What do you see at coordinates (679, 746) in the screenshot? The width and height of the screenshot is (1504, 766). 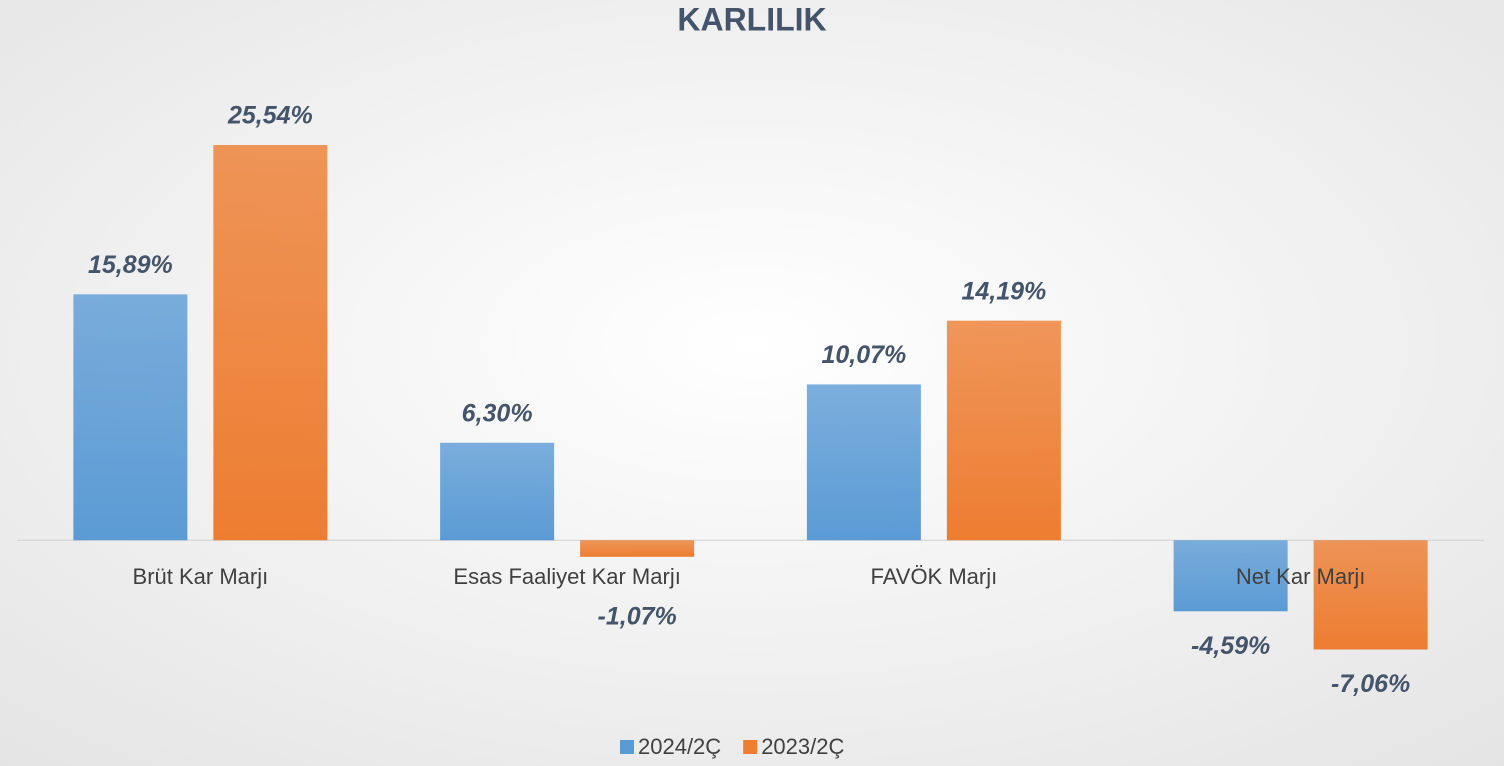 I see `legend-label: 2024/2Ç` at bounding box center [679, 746].